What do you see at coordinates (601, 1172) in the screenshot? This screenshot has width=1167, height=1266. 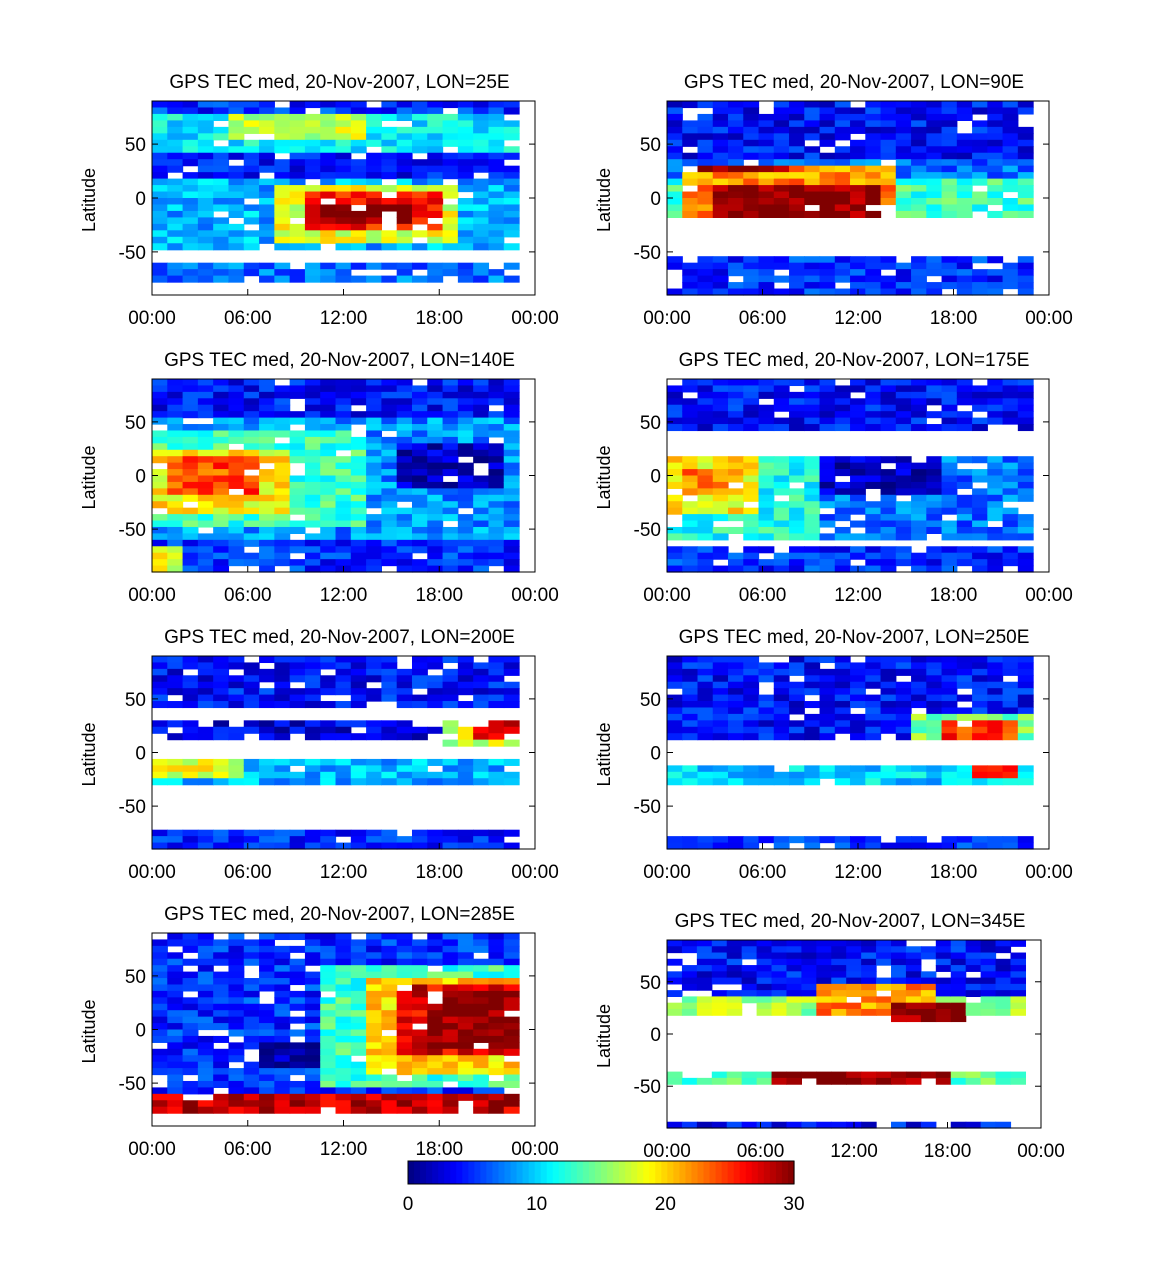 I see `colorbar-frame` at bounding box center [601, 1172].